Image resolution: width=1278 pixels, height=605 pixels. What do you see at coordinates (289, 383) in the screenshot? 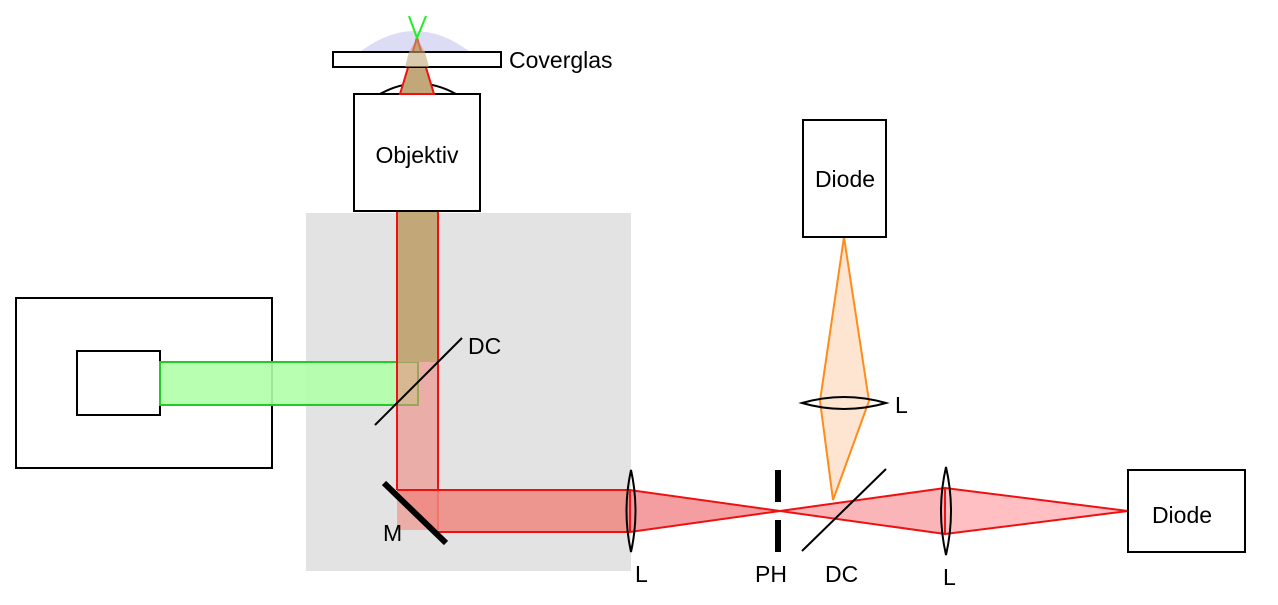
I see `excitation-beam` at bounding box center [289, 383].